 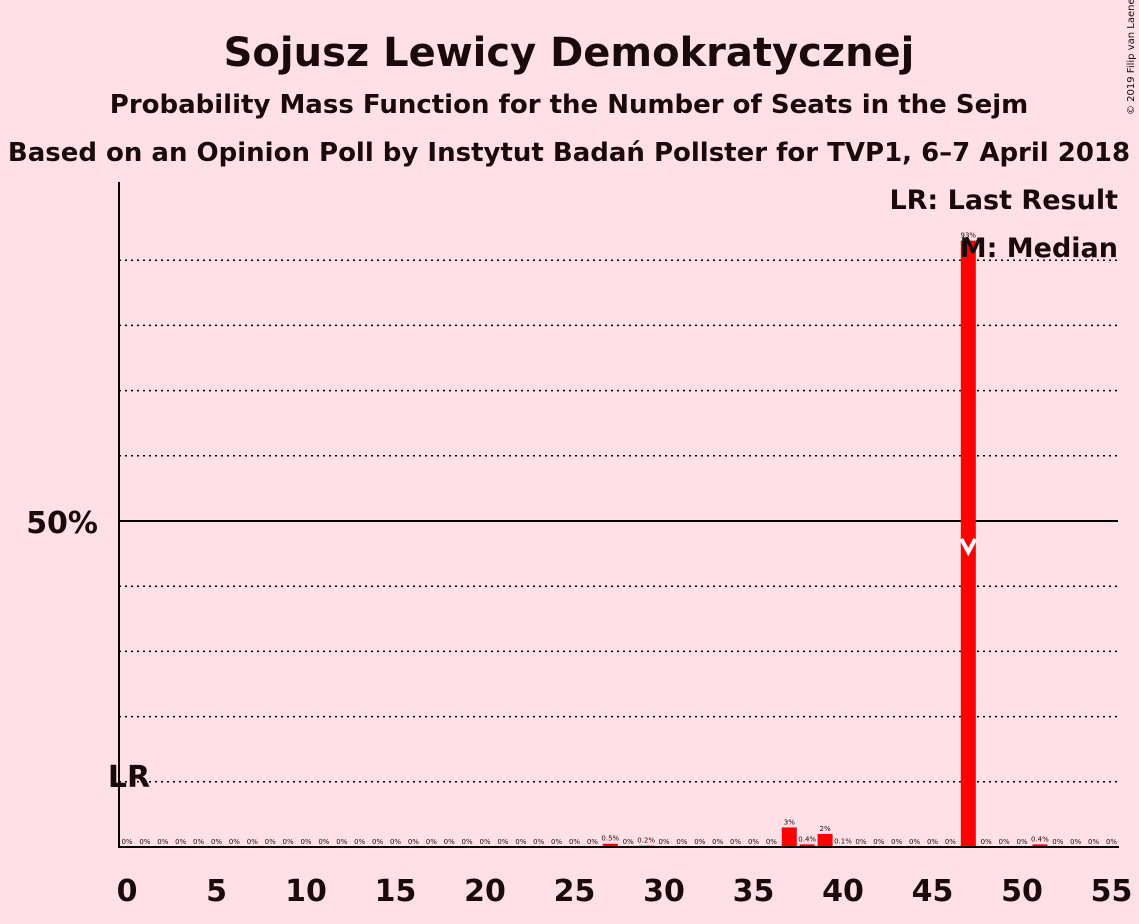 I want to click on bar-label-seats-0: 0%, so click(x=126, y=842).